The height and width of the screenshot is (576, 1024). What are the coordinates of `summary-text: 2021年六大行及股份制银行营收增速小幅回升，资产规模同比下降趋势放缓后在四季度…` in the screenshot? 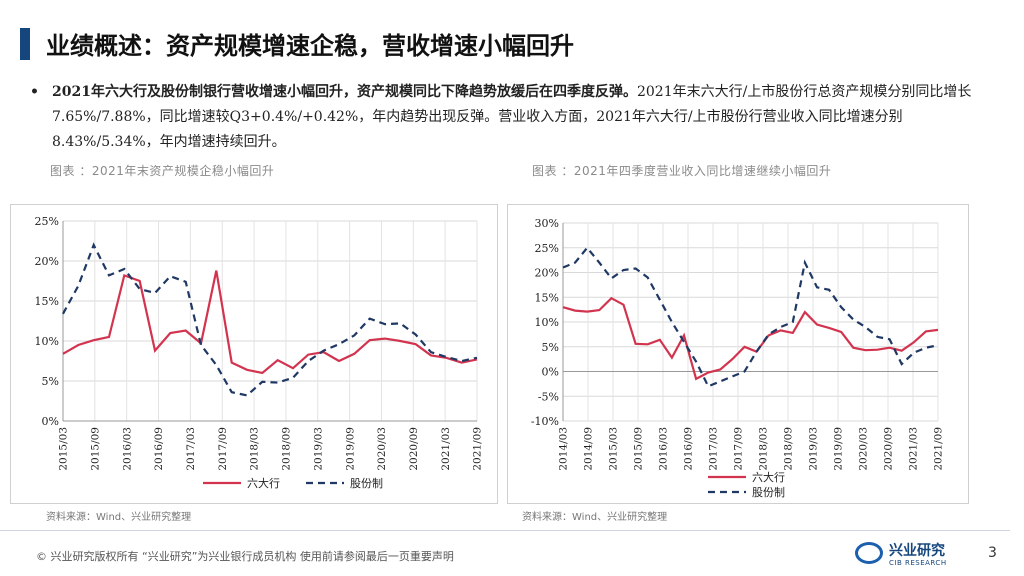 It's located at (531, 117).